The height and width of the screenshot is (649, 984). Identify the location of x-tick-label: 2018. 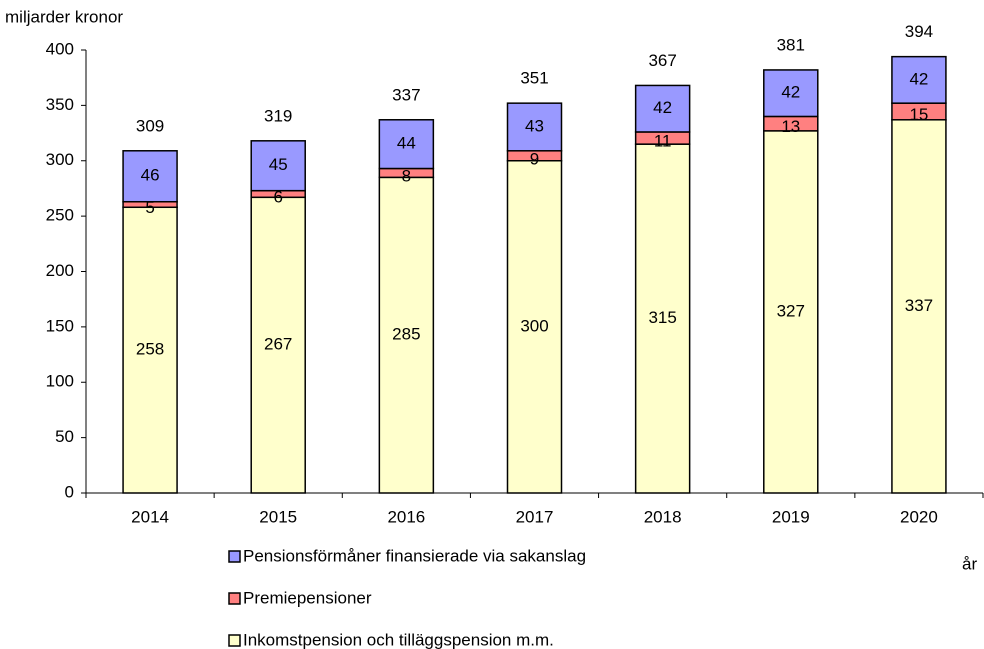
(663, 516).